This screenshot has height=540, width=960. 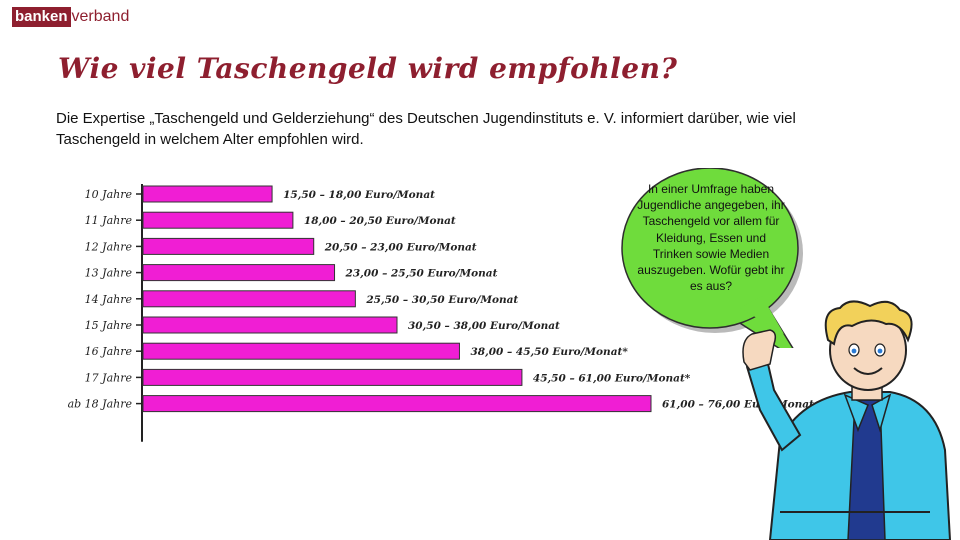 What do you see at coordinates (100, 16) in the screenshot?
I see `logo-part-verband: verband` at bounding box center [100, 16].